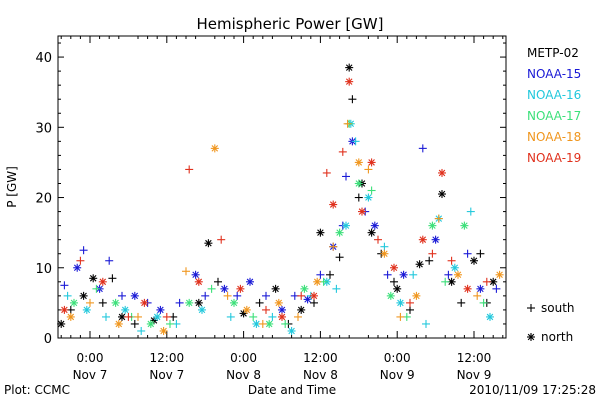  Describe the element at coordinates (43, 269) in the screenshot. I see `y-tick-label: 10` at that location.